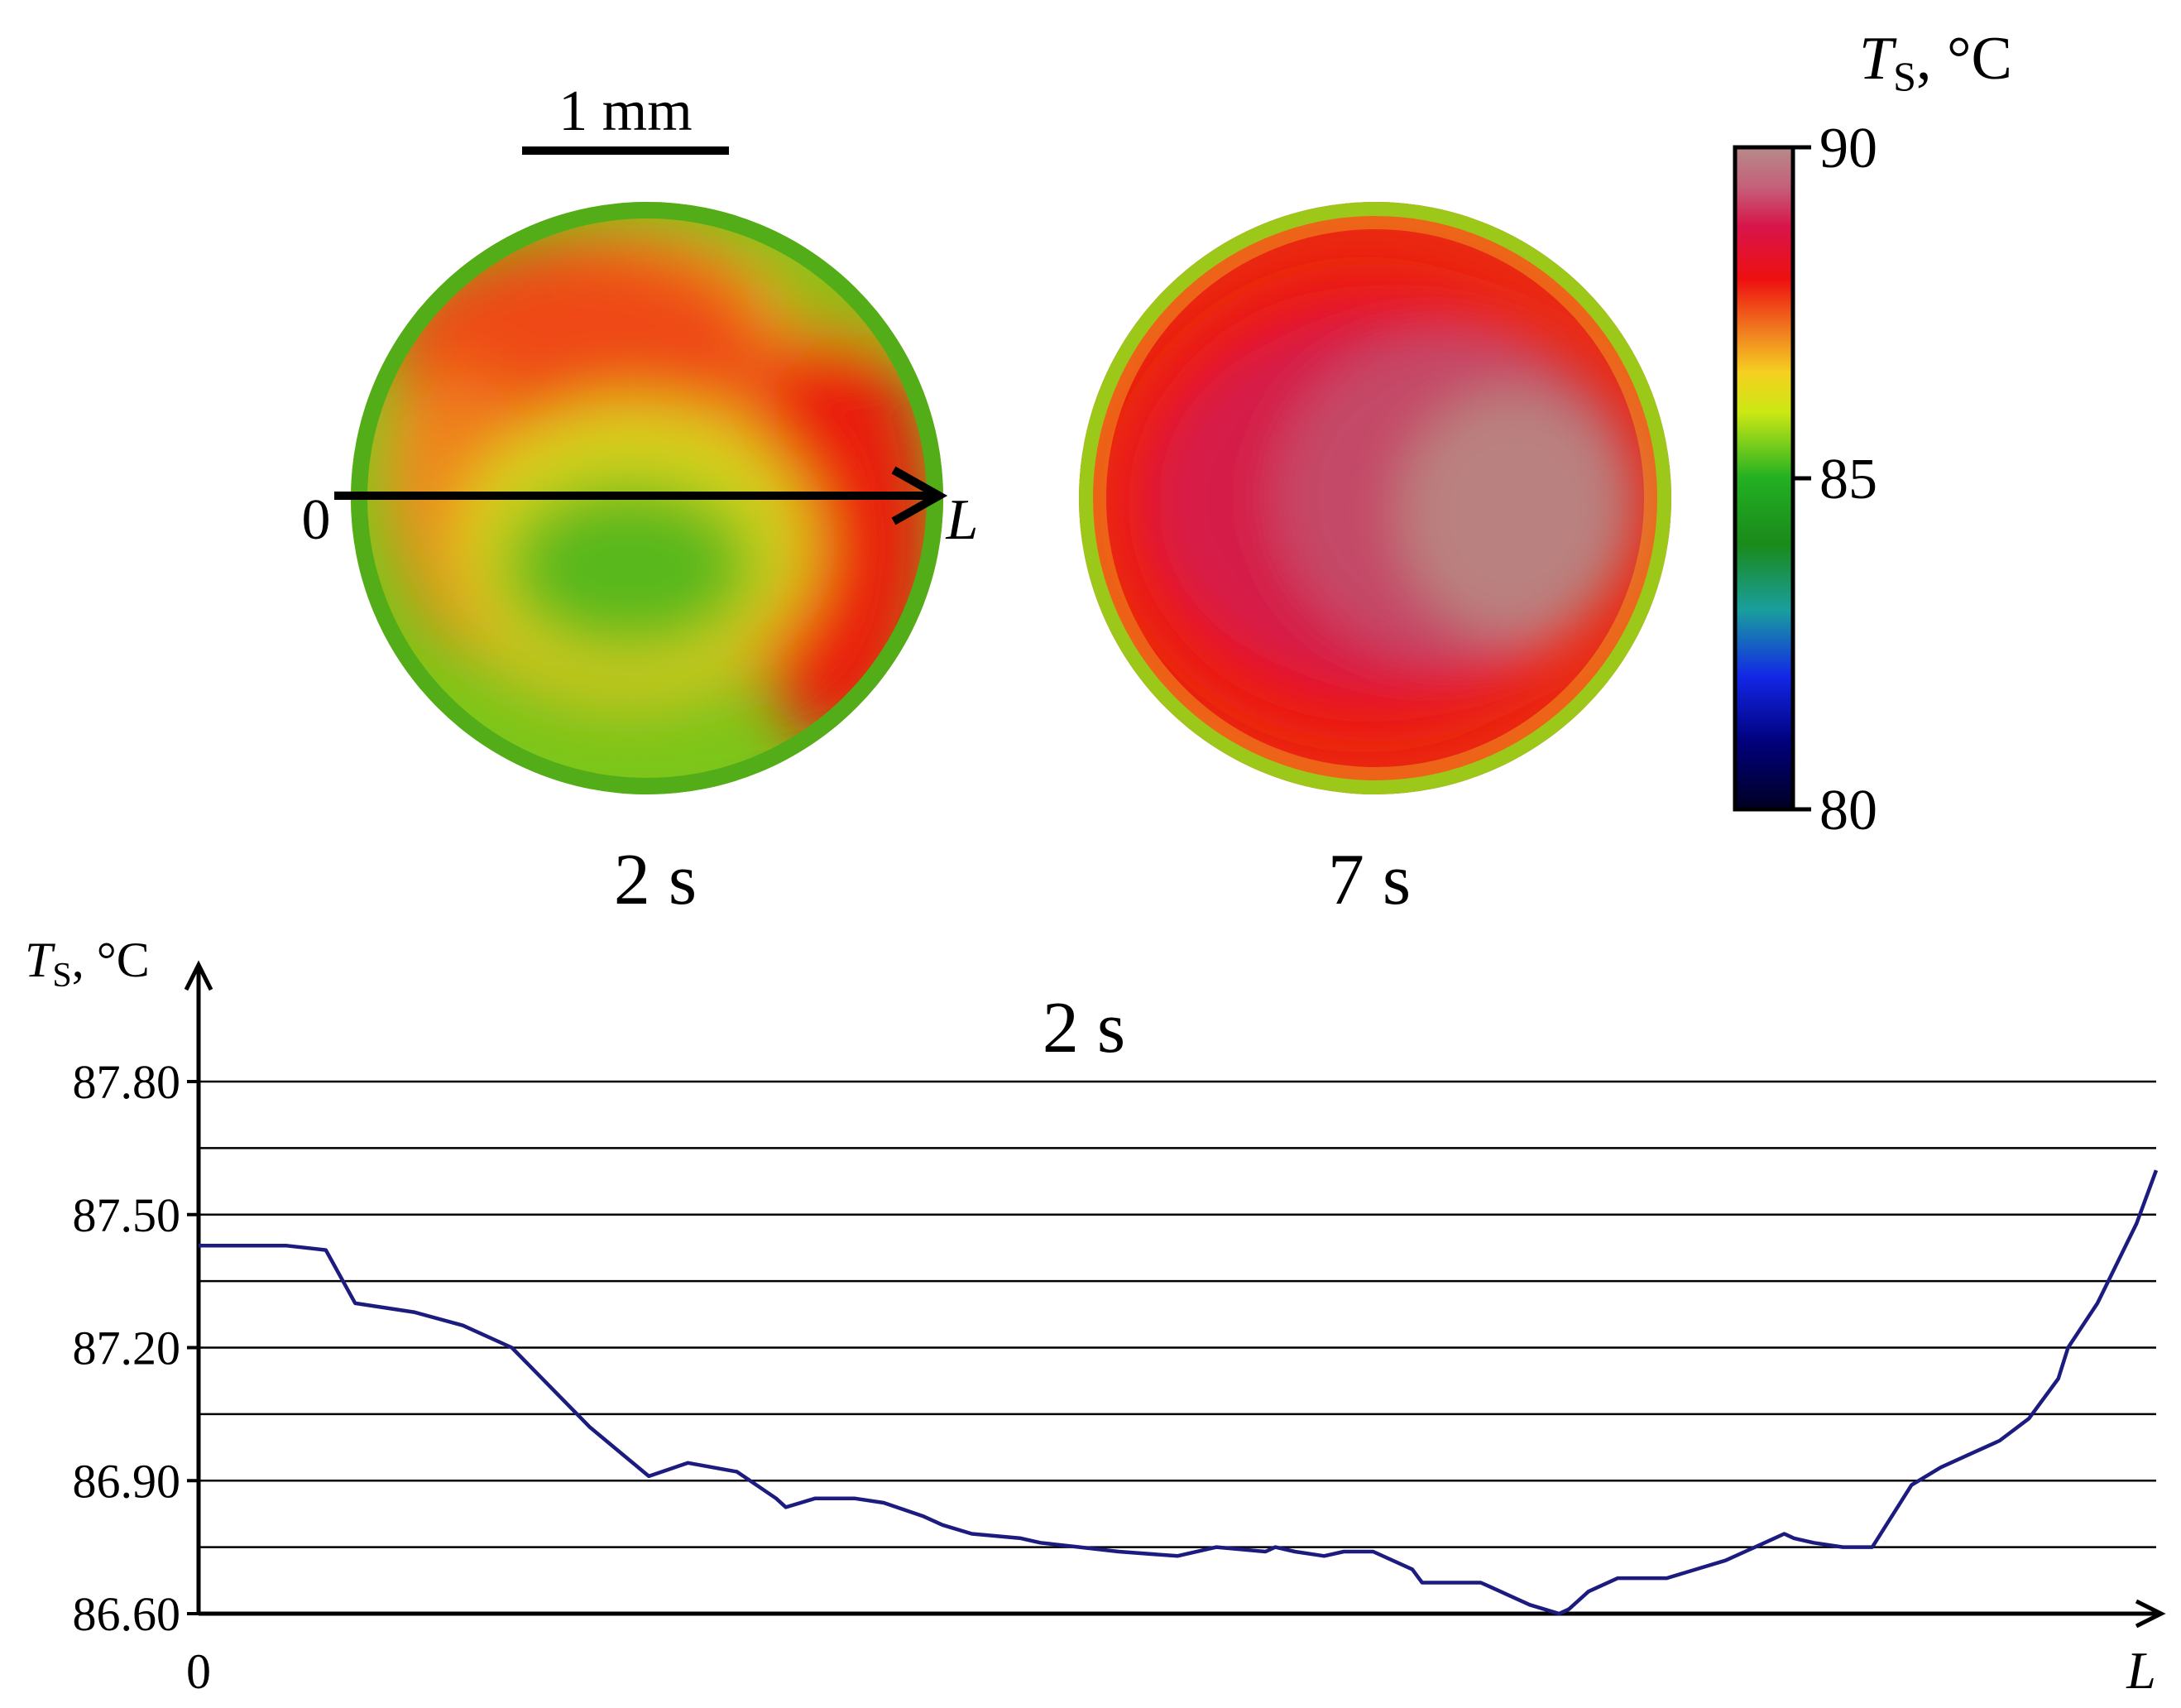  What do you see at coordinates (127, 1082) in the screenshot?
I see `y-tick-label-0: 87.80` at bounding box center [127, 1082].